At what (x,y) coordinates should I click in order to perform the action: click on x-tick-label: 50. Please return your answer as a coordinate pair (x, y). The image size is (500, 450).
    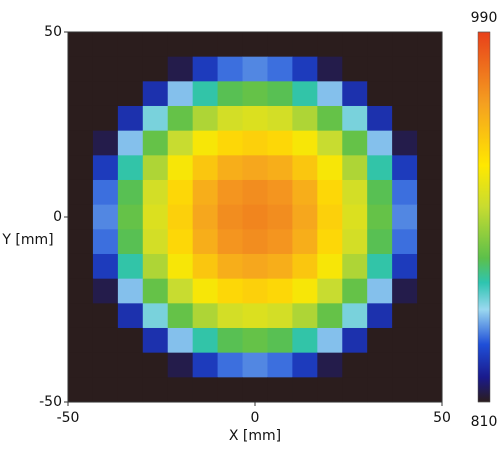
    Looking at the image, I should click on (442, 418).